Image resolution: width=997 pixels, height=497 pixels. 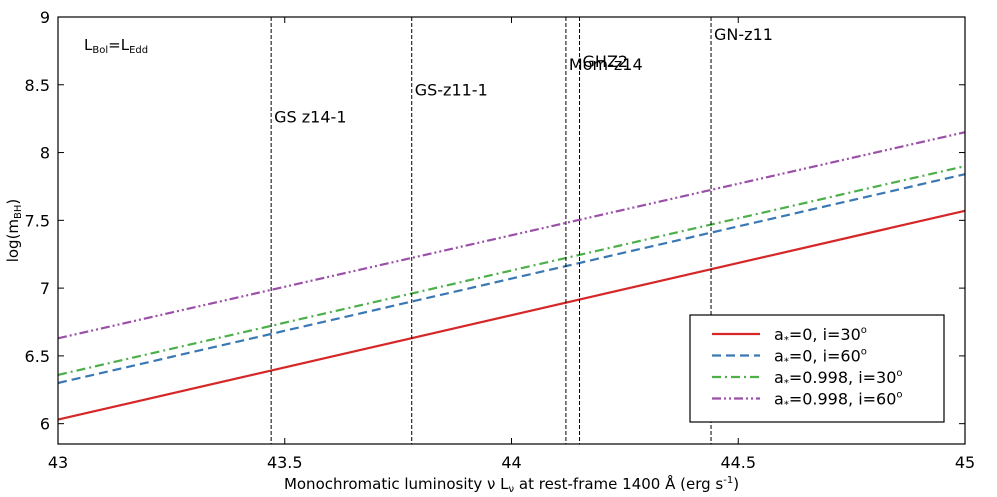 I want to click on y-tick-label: 7, so click(x=45, y=288).